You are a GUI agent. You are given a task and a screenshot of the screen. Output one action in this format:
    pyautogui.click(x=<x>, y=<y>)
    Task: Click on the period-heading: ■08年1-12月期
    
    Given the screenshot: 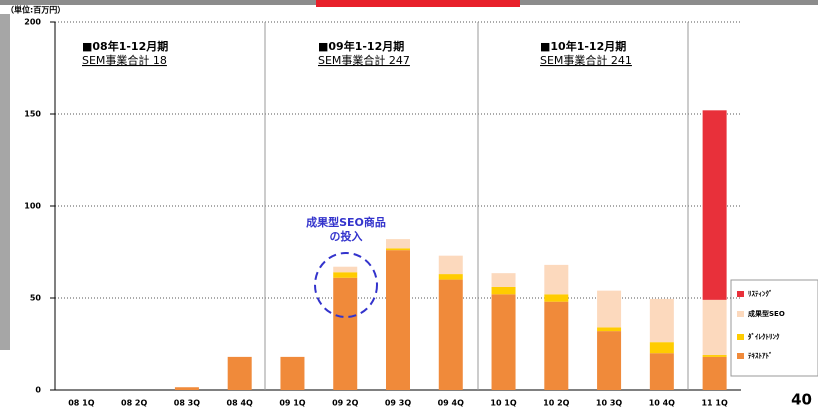 What is the action you would take?
    pyautogui.click(x=125, y=46)
    